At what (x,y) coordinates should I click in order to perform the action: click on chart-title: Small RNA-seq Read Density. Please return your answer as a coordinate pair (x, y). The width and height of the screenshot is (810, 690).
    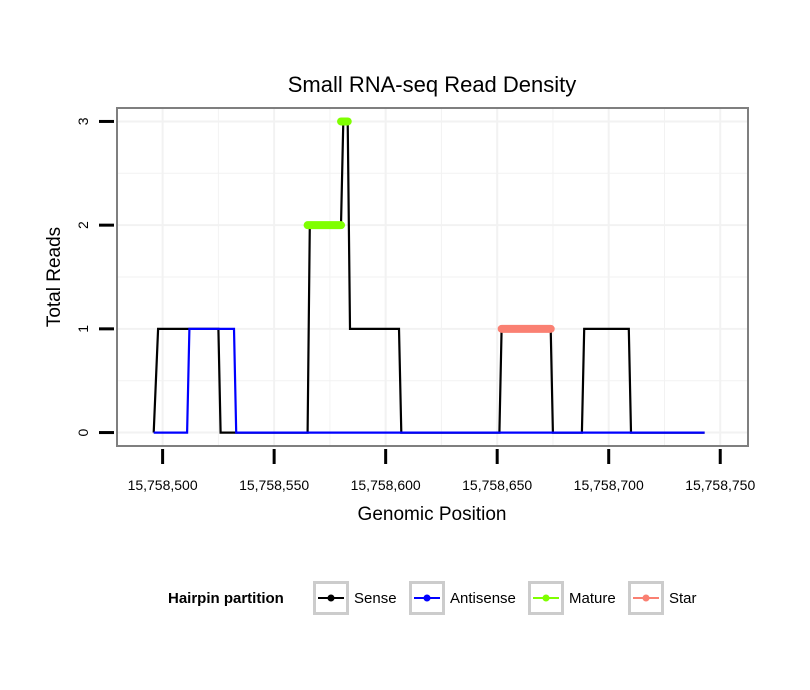
    Looking at the image, I should click on (432, 84).